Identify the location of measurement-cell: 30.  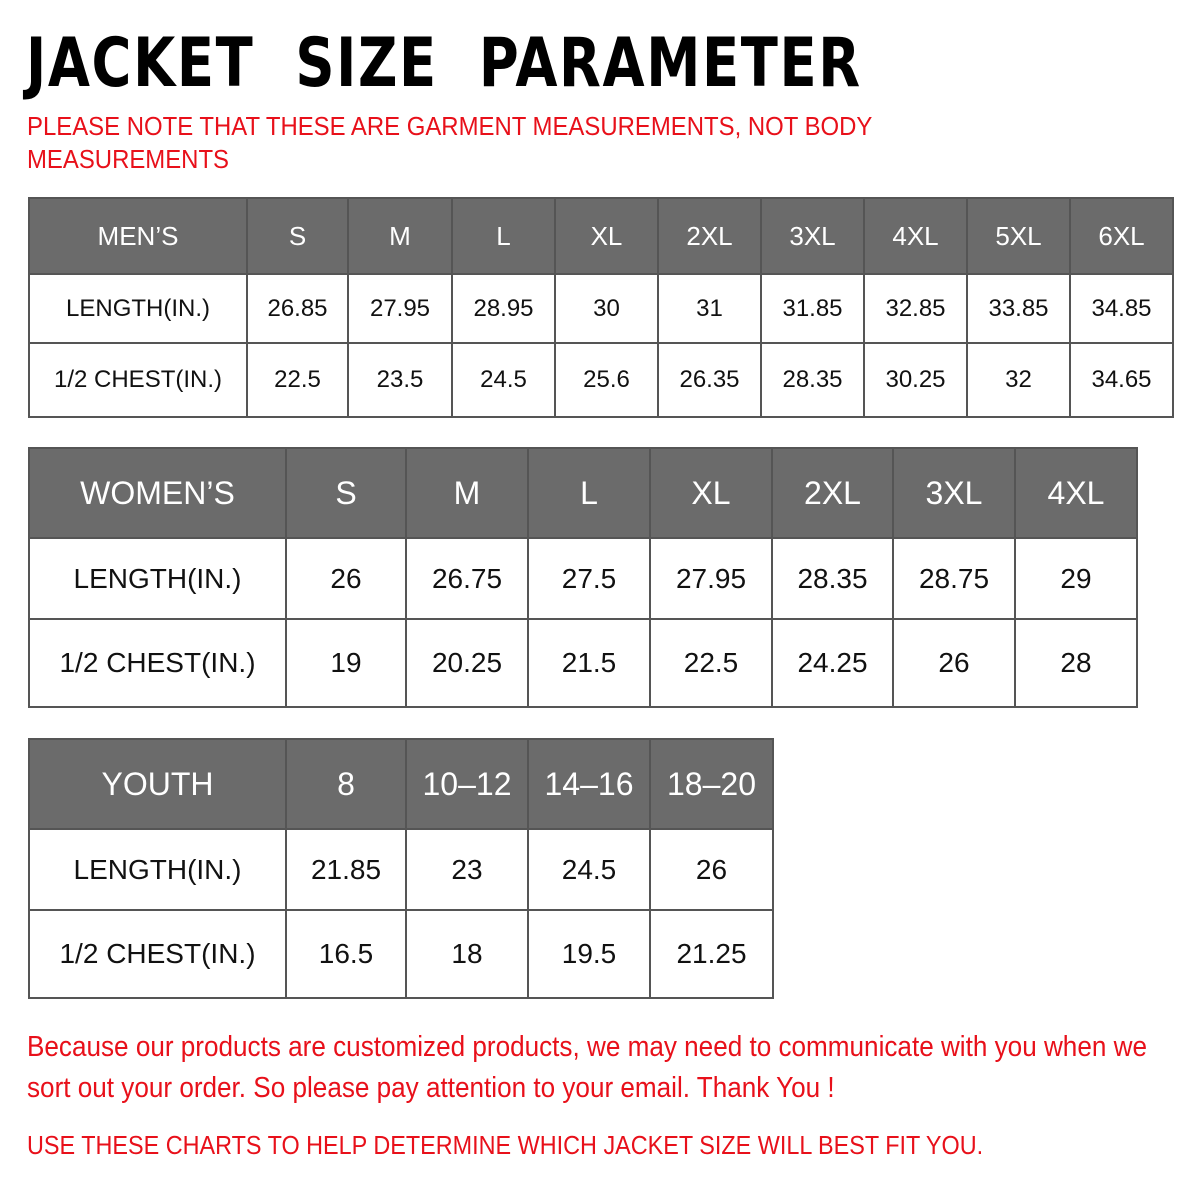
(606, 308).